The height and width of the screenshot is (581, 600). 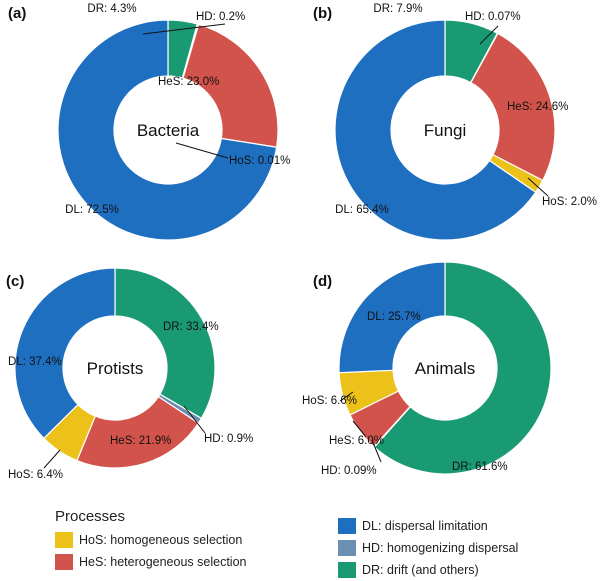 What do you see at coordinates (480, 467) in the screenshot?
I see `slice-label-dr: DR: 61.6%` at bounding box center [480, 467].